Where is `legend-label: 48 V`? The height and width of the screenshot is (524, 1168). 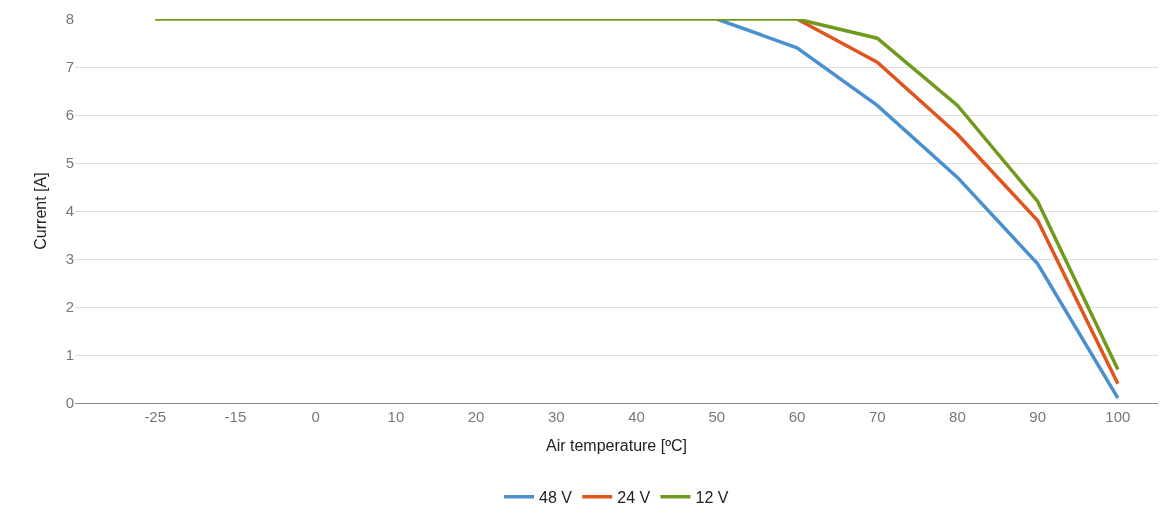 legend-label: 48 V is located at coordinates (556, 497).